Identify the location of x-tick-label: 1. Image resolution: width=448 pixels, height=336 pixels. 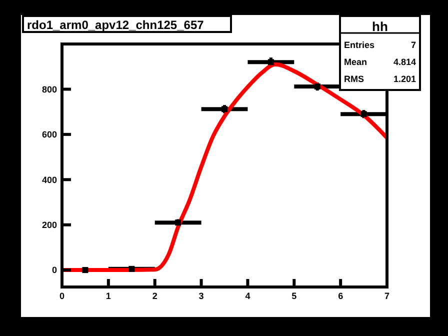
(108, 296).